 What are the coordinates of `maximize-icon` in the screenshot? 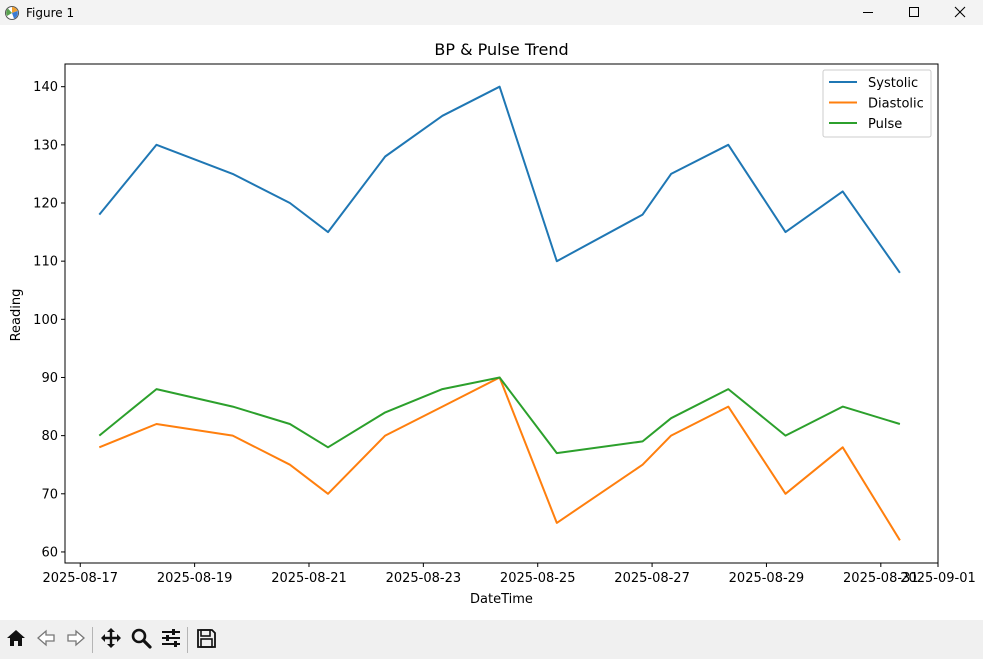 It's located at (914, 12).